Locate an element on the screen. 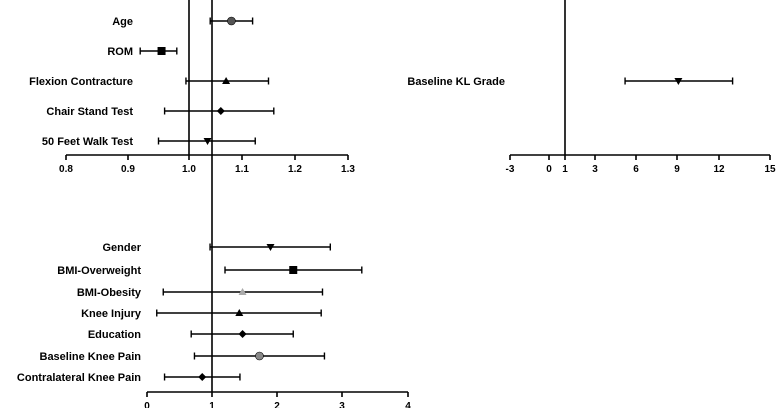 This screenshot has width=778, height=408. row-label: Baseline KL Grade is located at coordinates (456, 82).